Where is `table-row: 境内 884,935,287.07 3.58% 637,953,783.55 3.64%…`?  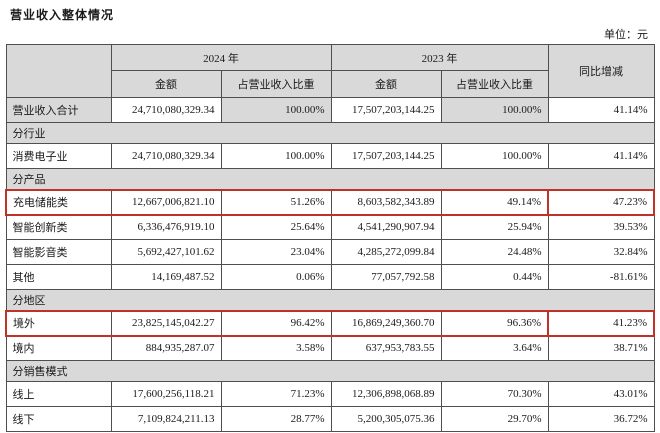
table-row: 境内 884,935,287.07 3.58% 637,953,783.55 3.64%… is located at coordinates (330, 348).